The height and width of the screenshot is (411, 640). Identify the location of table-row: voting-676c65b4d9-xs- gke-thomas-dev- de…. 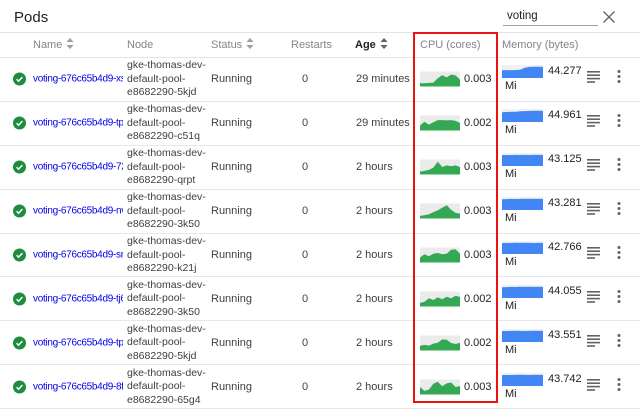
(320, 80).